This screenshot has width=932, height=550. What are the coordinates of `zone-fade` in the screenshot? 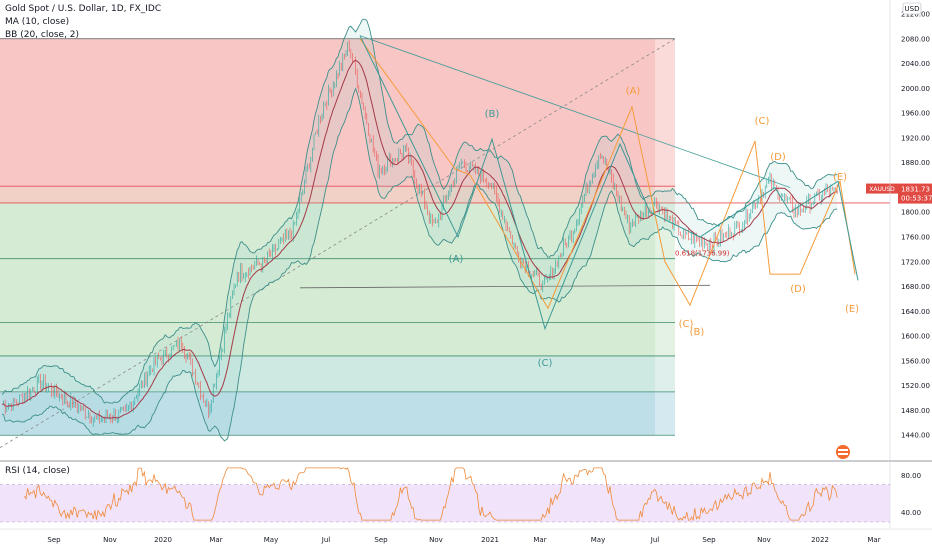 It's located at (665, 237).